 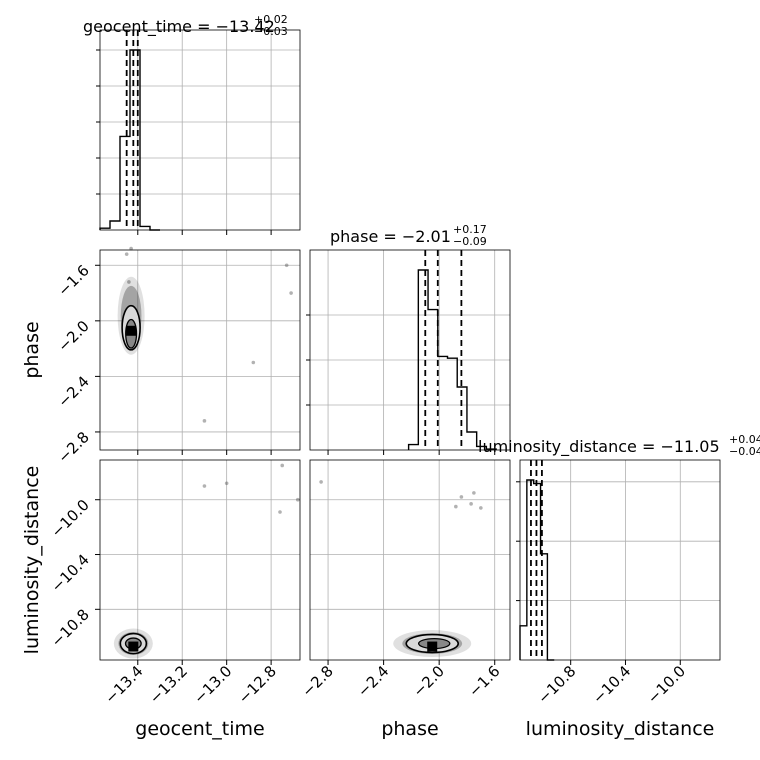 What do you see at coordinates (390, 236) in the screenshot?
I see `title-phase-main: phase = −2.01` at bounding box center [390, 236].